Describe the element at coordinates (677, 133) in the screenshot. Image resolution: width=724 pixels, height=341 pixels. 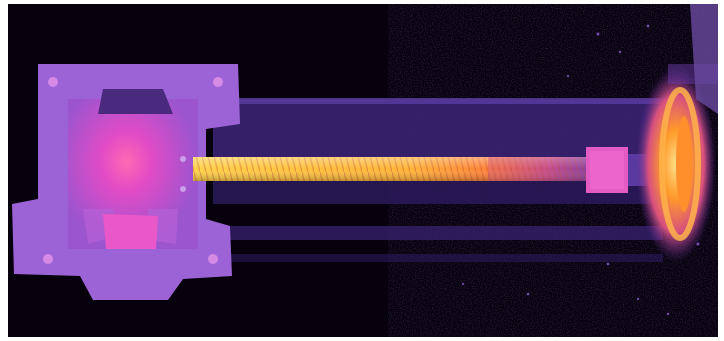
I see `end-bearing-flange` at that location.